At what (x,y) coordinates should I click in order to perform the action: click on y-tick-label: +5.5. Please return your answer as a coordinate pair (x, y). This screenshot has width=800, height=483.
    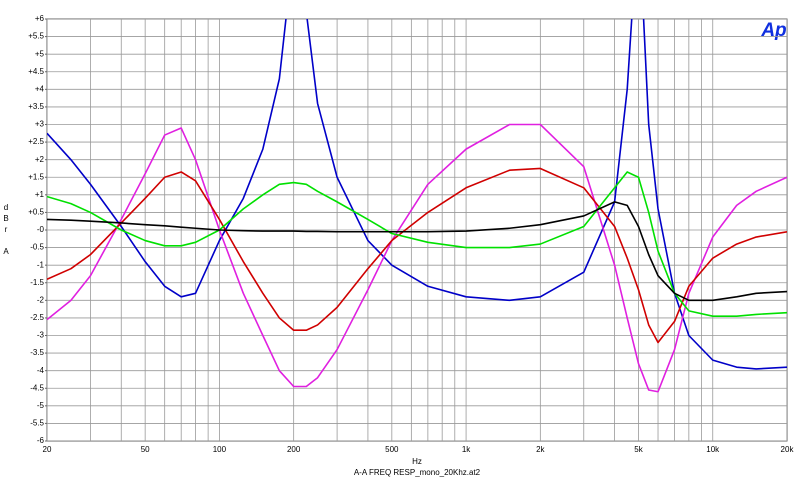
    Looking at the image, I should click on (36, 36).